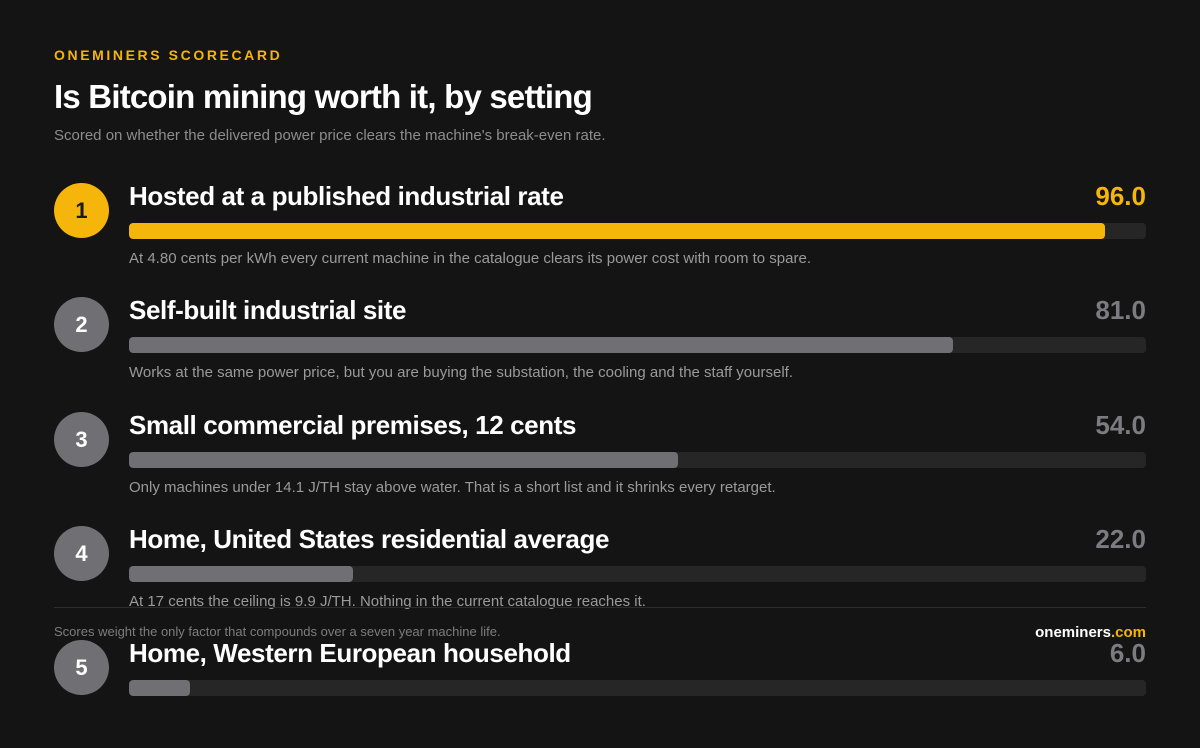 This screenshot has height=748, width=1200. What do you see at coordinates (1120, 310) in the screenshot?
I see `score-value-label: 81.0` at bounding box center [1120, 310].